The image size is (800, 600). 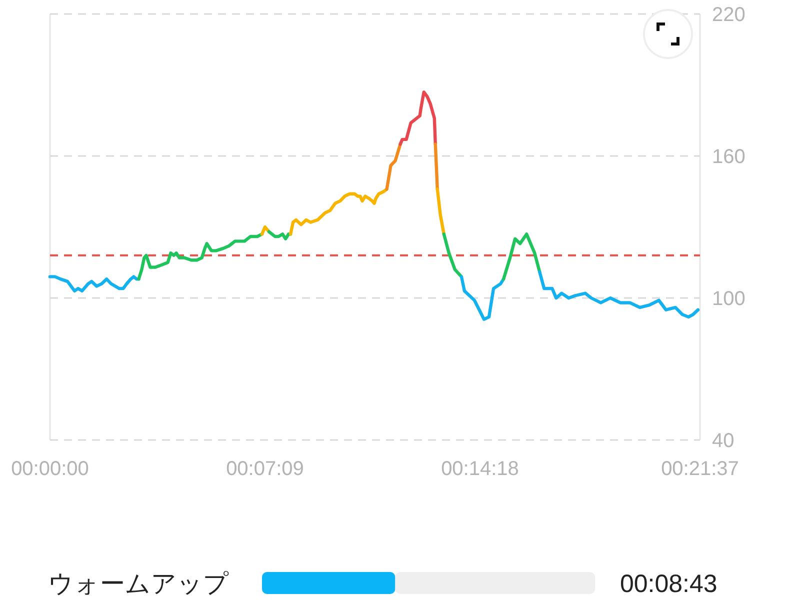 I want to click on y-tick-label: 100, so click(x=729, y=299).